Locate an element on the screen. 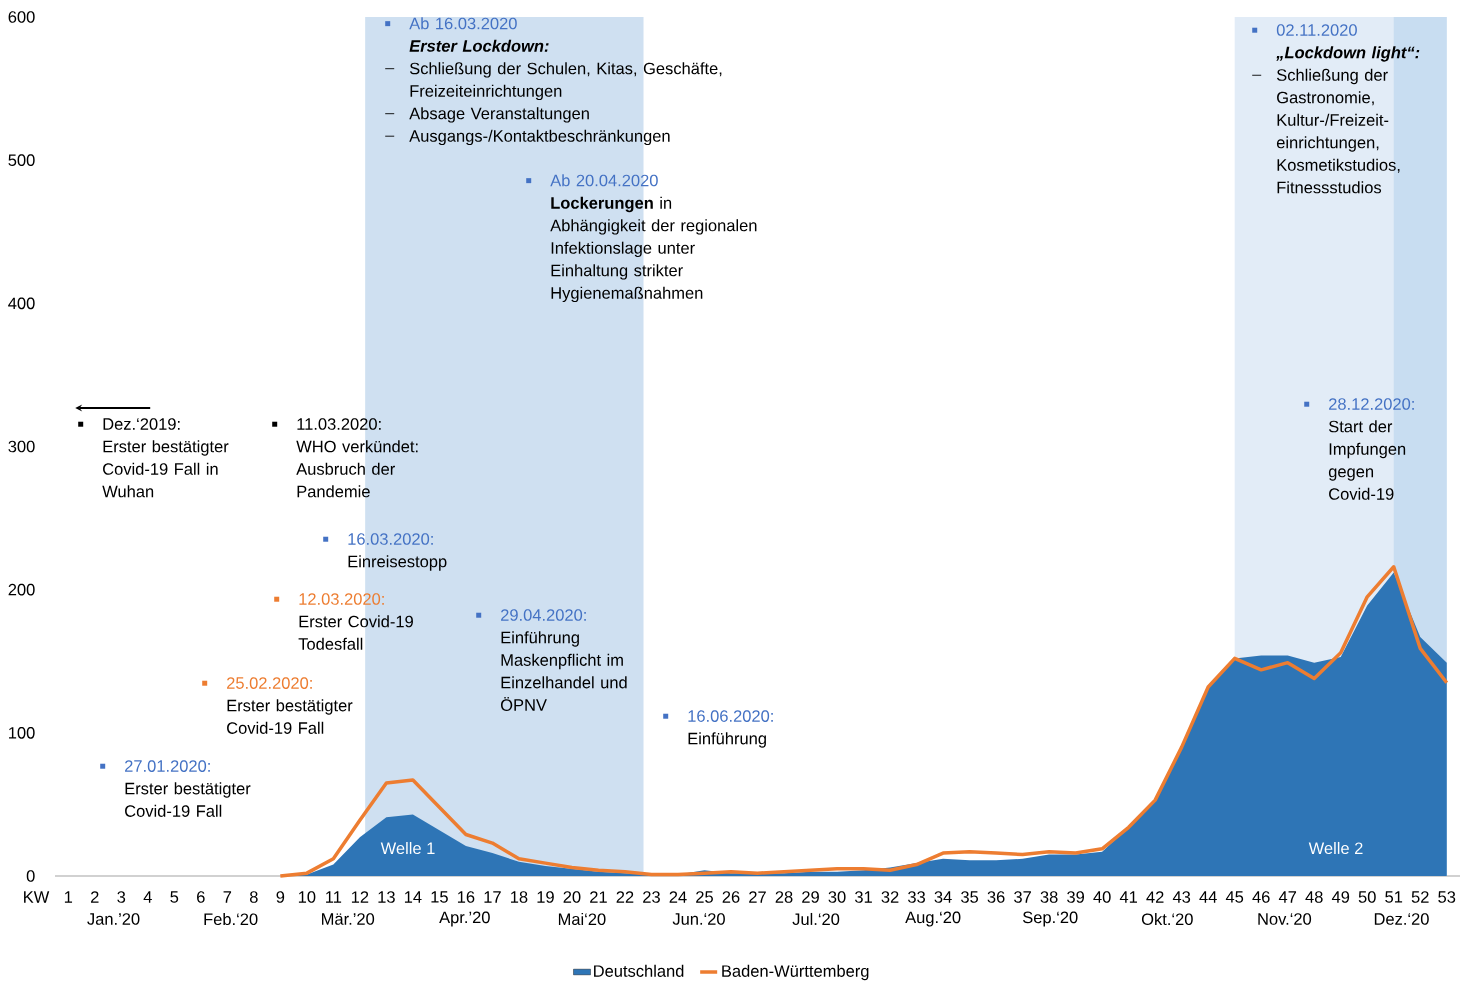  x-tick-label: 20 is located at coordinates (572, 897).